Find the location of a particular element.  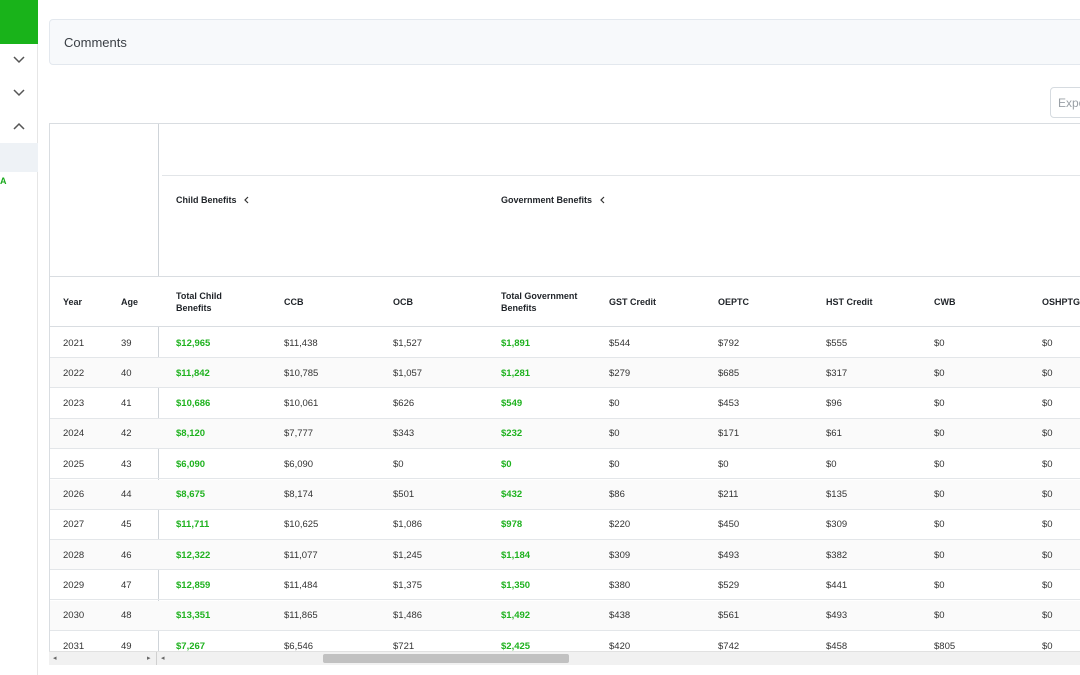

cell-hst: $317 is located at coordinates (837, 373).